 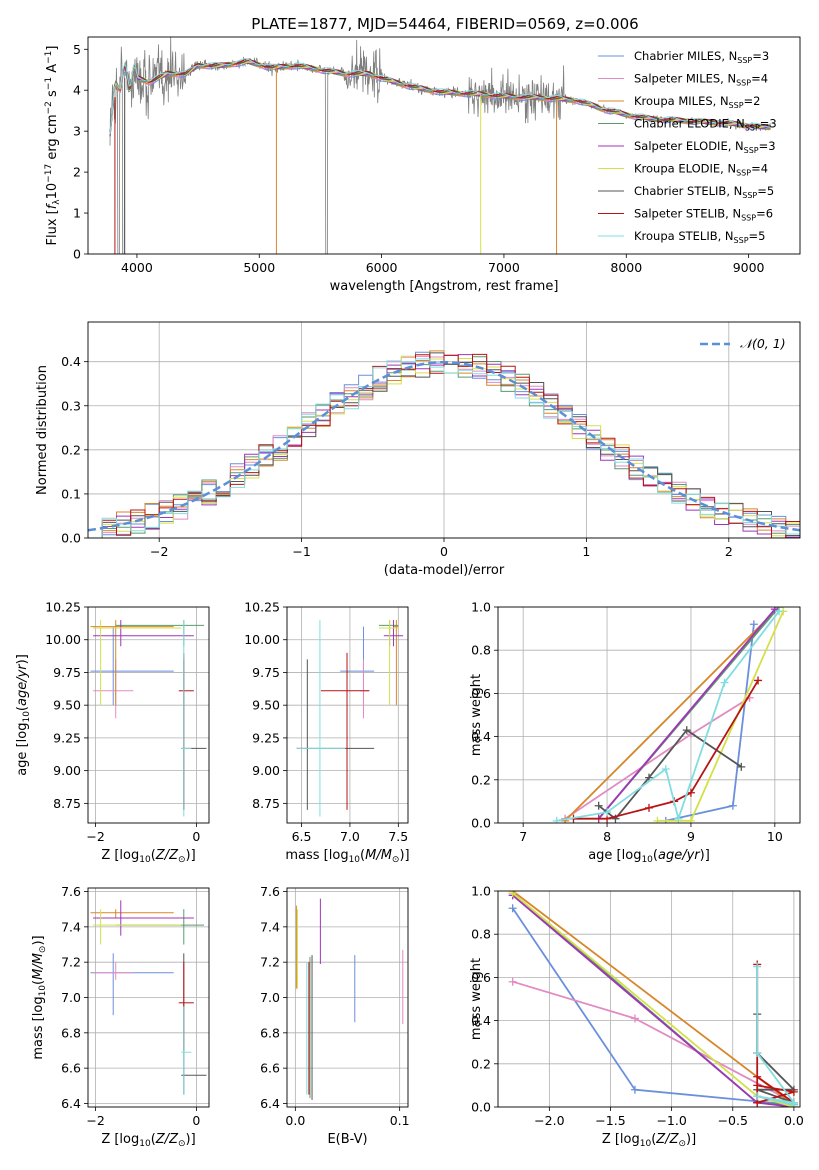 What do you see at coordinates (167, 855) in the screenshot?
I see `label-part: Z/Z` at bounding box center [167, 855].